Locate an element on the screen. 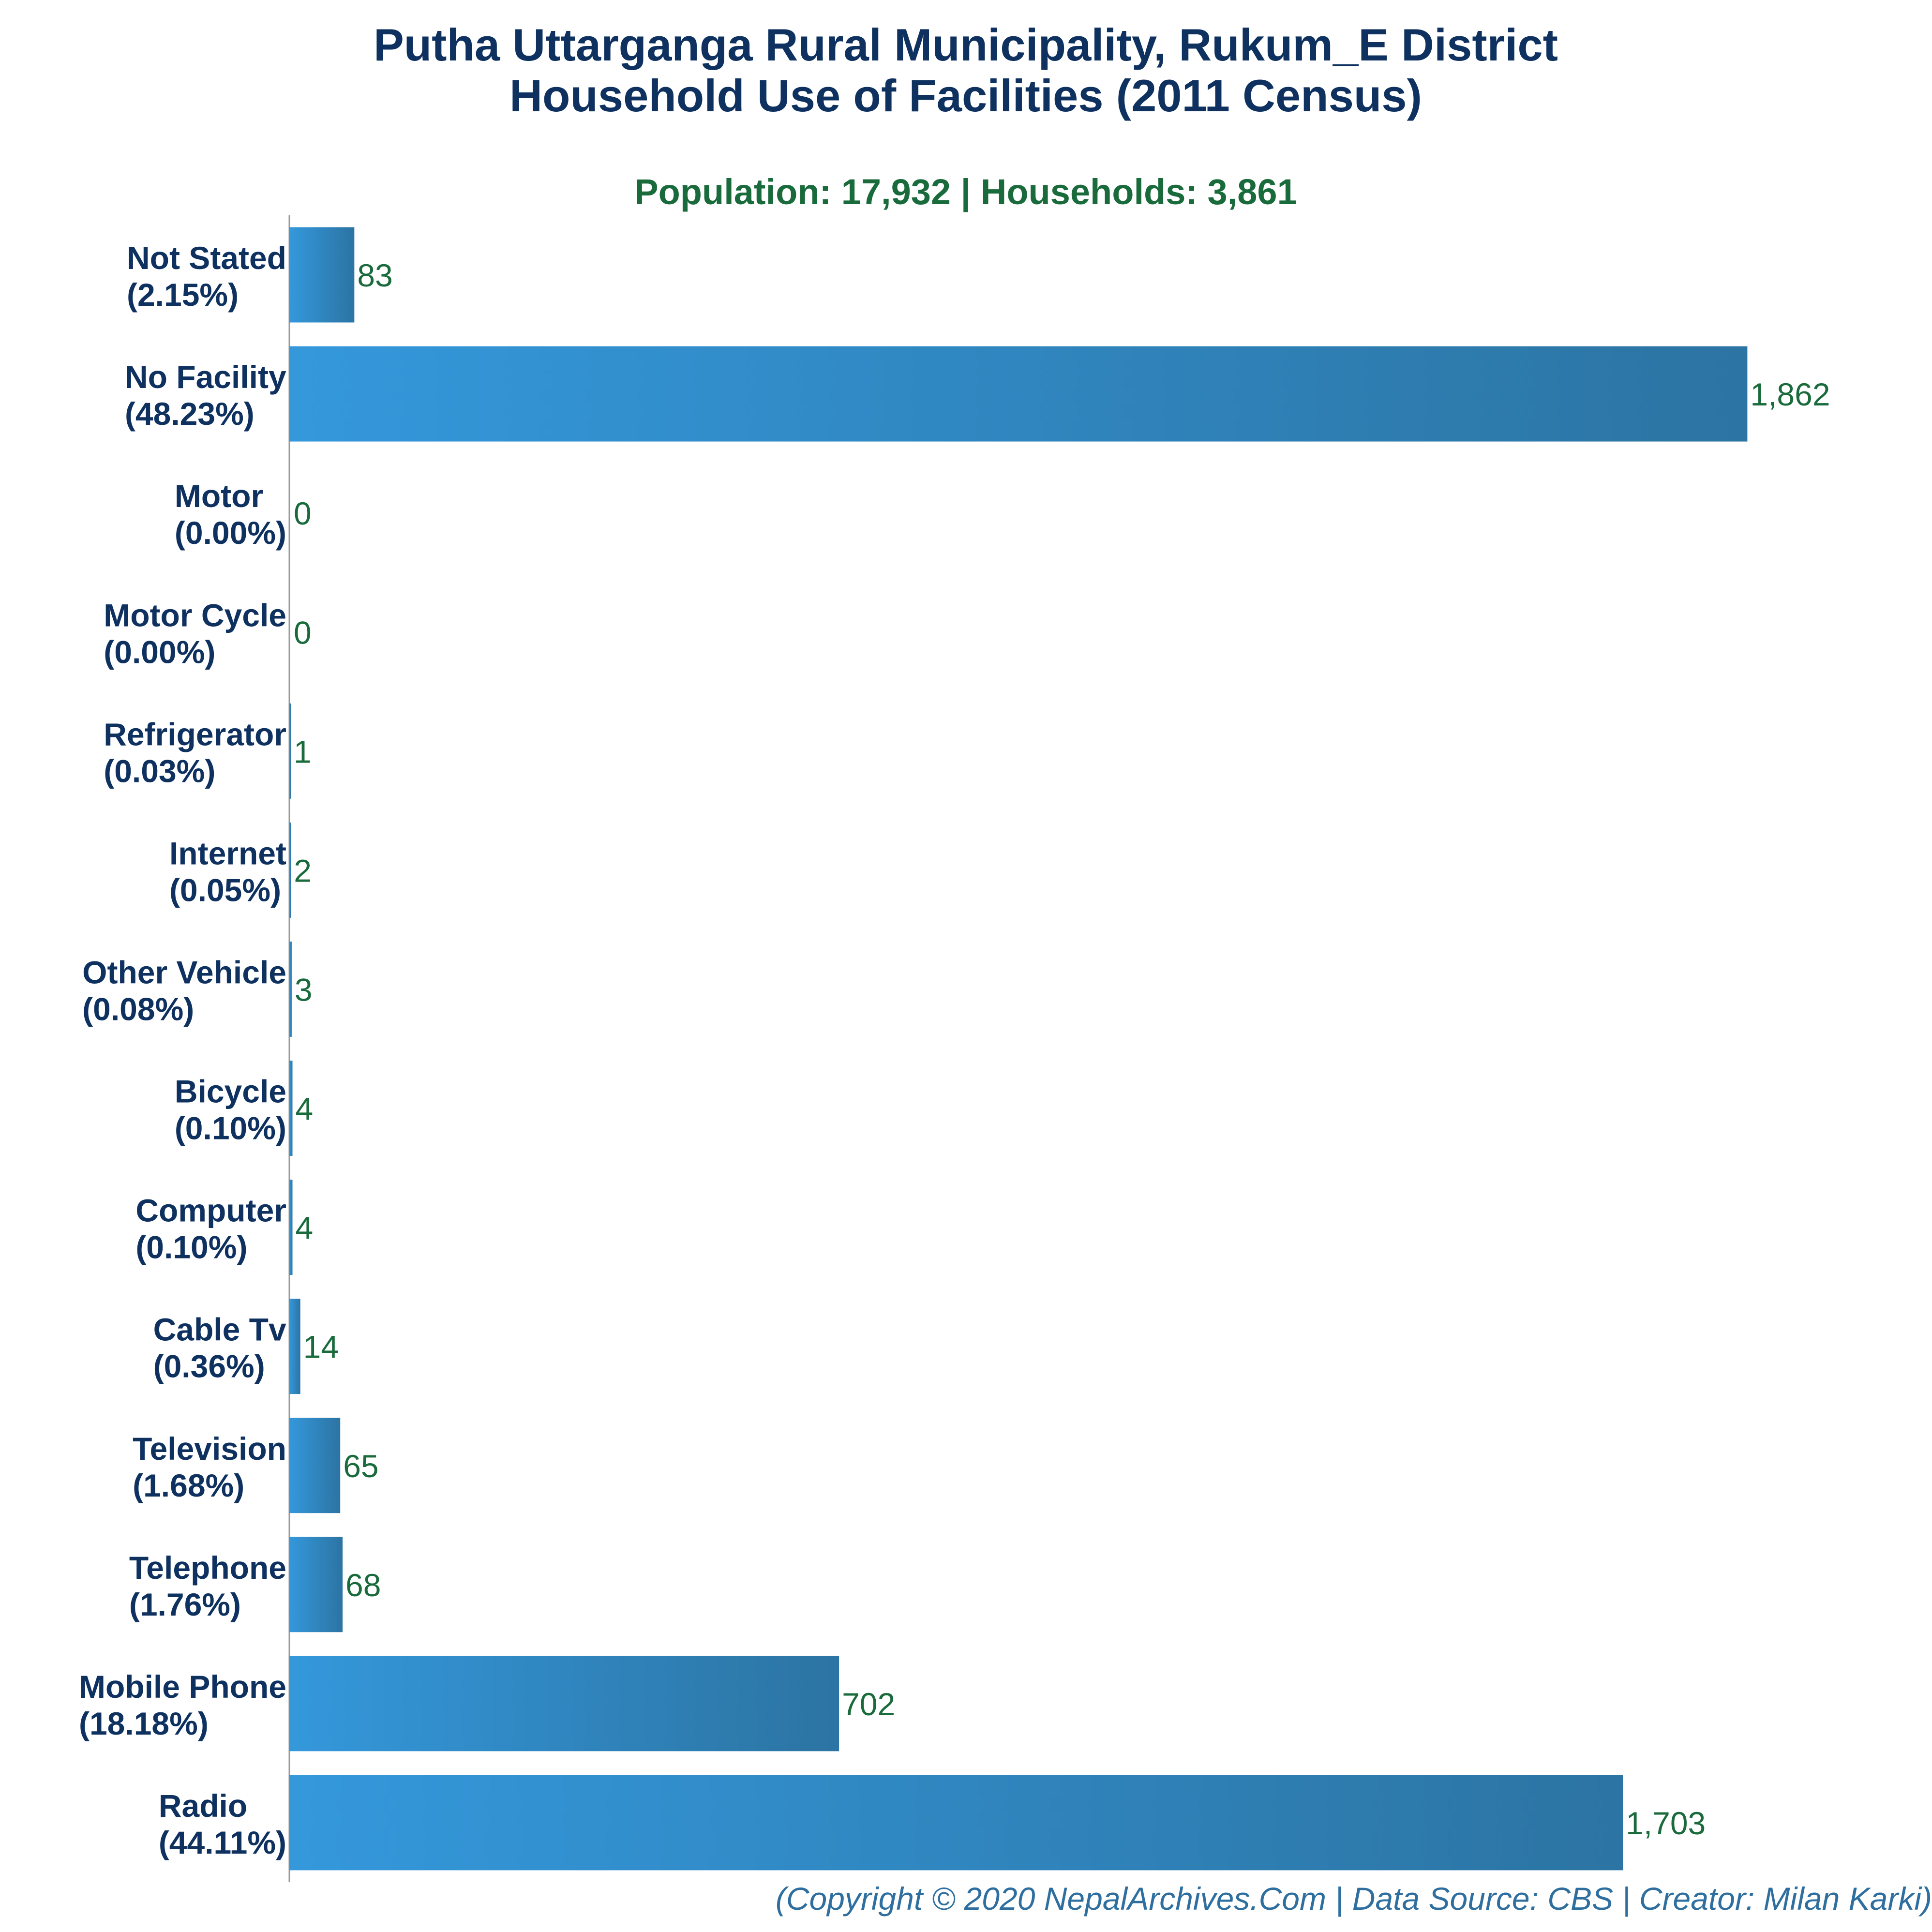 This screenshot has height=1932, width=1932. category-label: Motor is located at coordinates (219, 496).